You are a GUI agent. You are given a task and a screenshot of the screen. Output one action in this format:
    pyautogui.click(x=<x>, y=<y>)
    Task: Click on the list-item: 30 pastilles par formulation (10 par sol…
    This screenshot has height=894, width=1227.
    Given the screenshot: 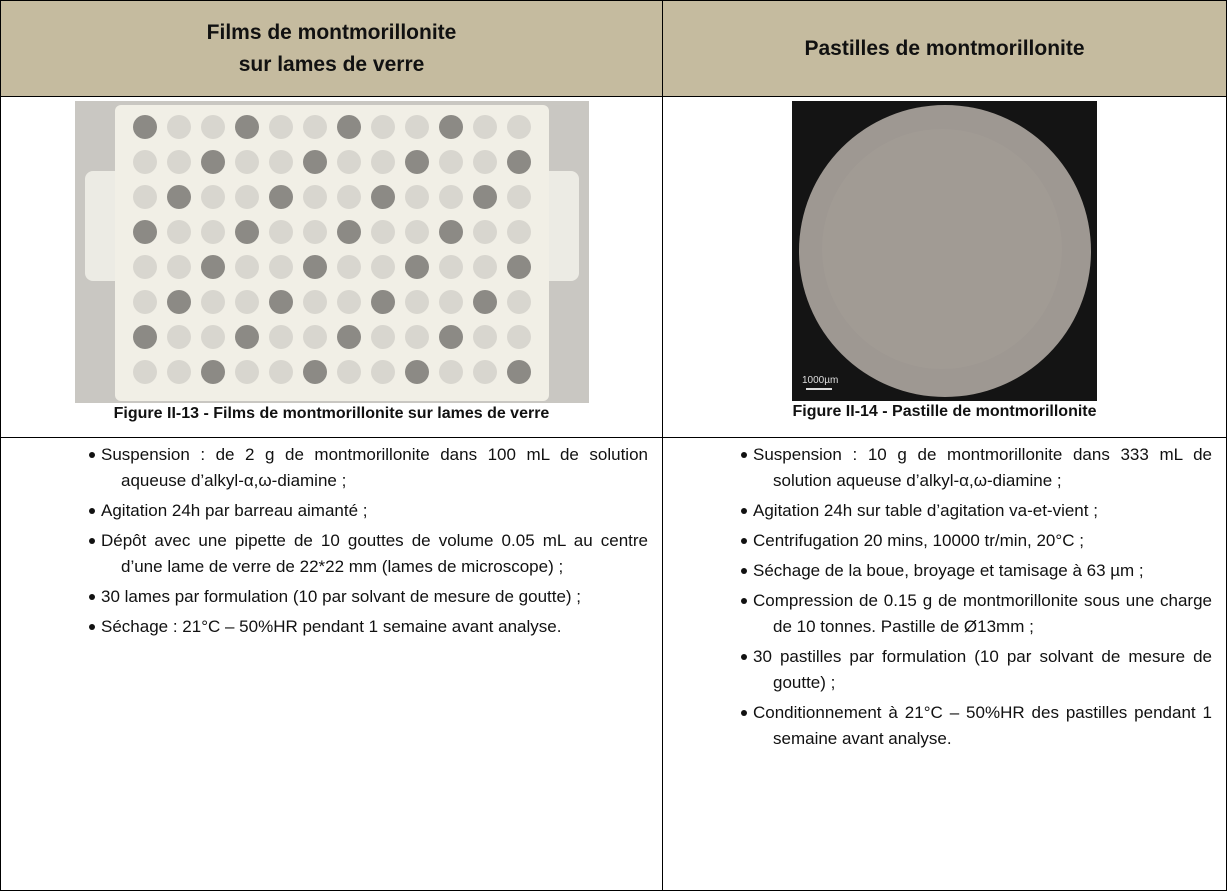 What is the action you would take?
    pyautogui.click(x=937, y=670)
    